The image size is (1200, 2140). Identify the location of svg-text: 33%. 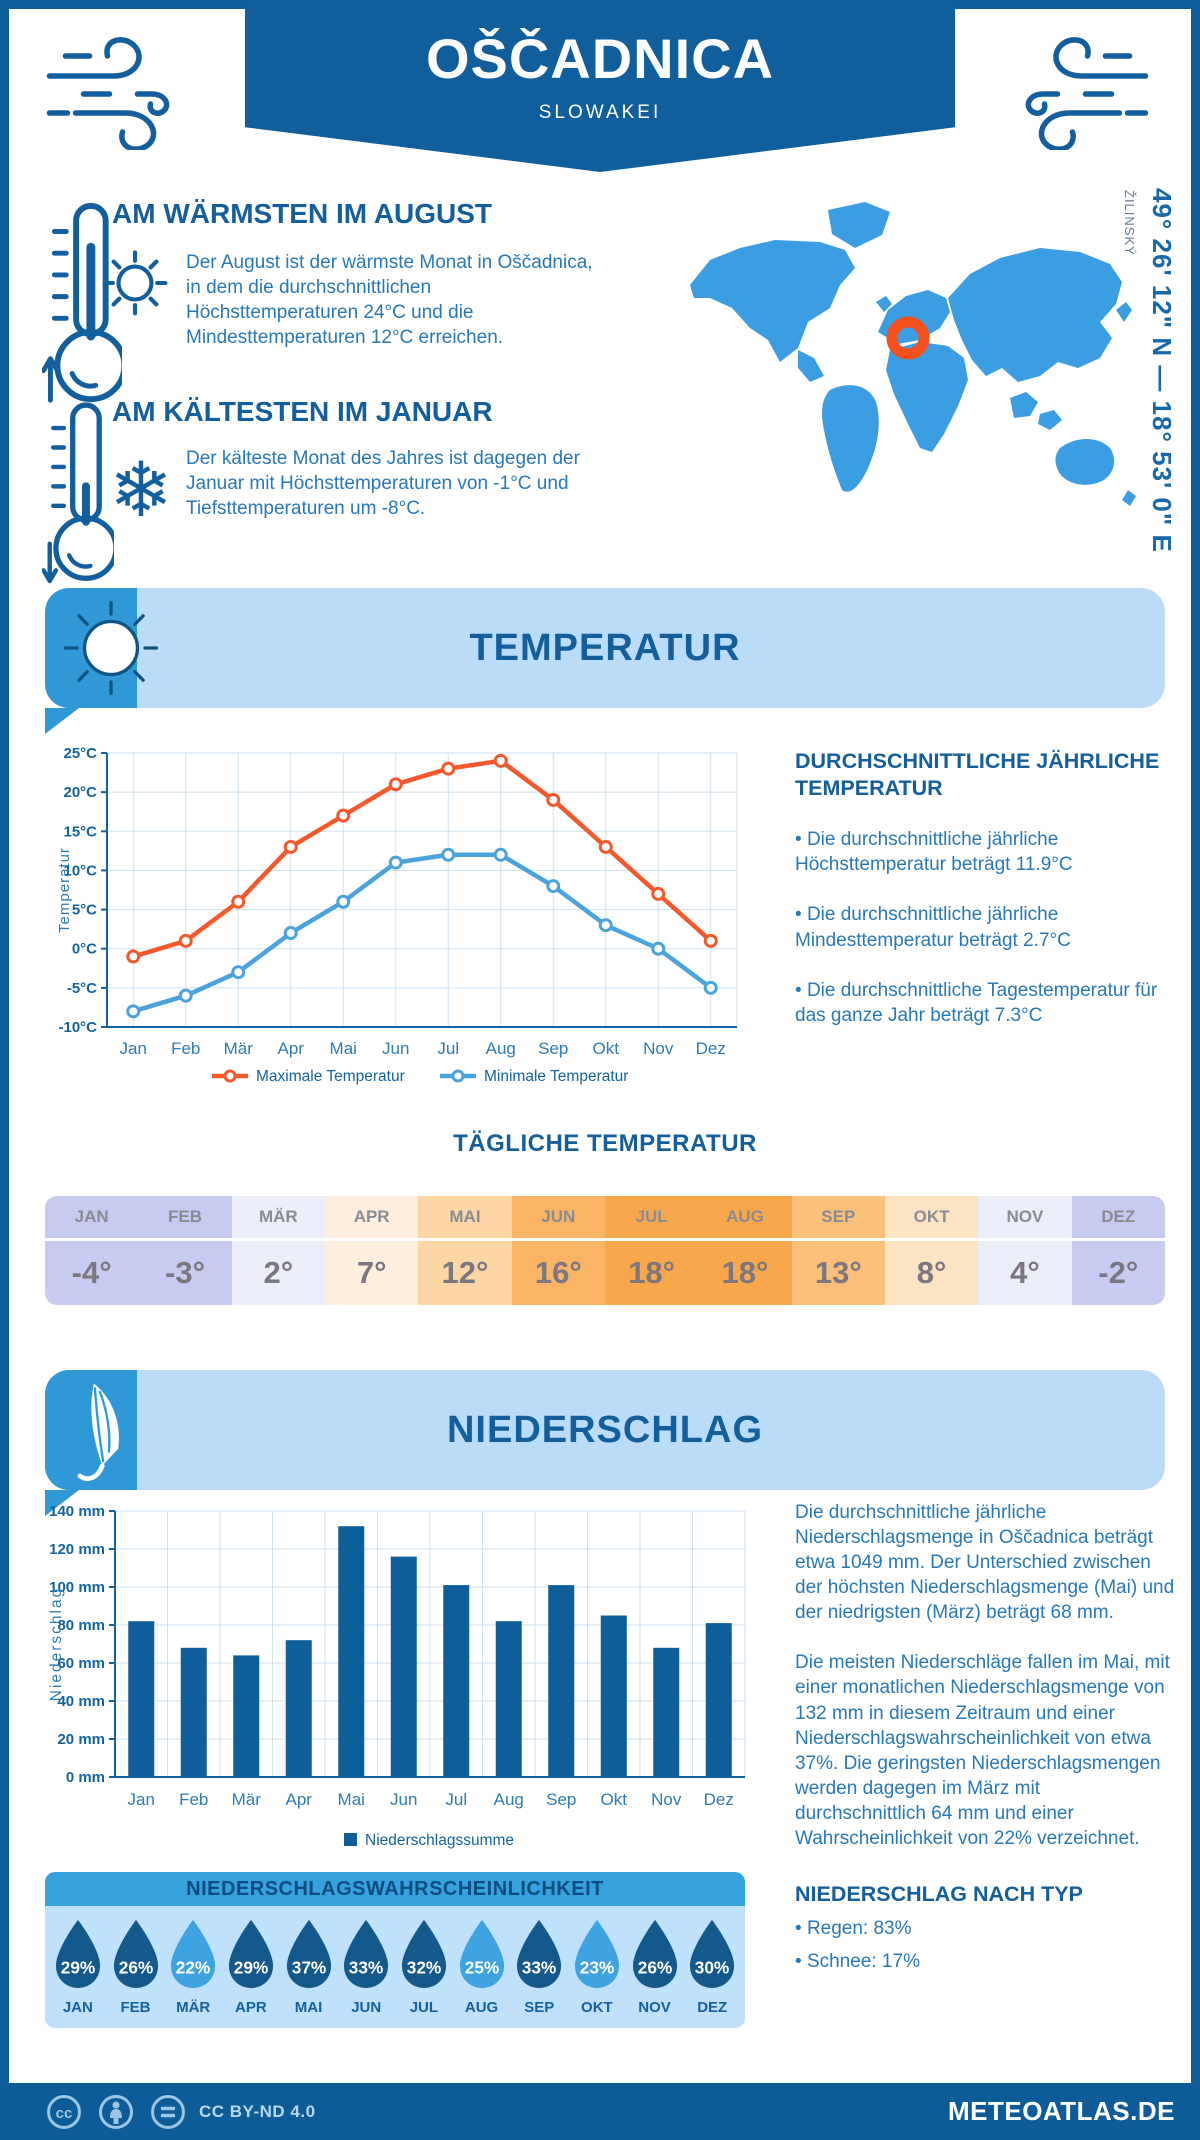
(539, 1968).